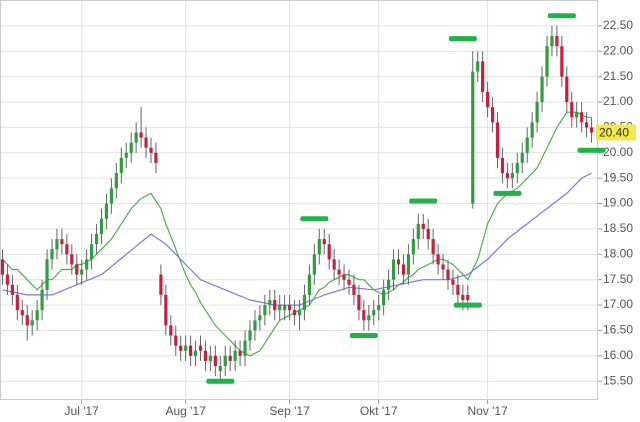 This screenshot has height=422, width=640. Describe the element at coordinates (618, 203) in the screenshot. I see `y-tick-label: 19.00` at that location.